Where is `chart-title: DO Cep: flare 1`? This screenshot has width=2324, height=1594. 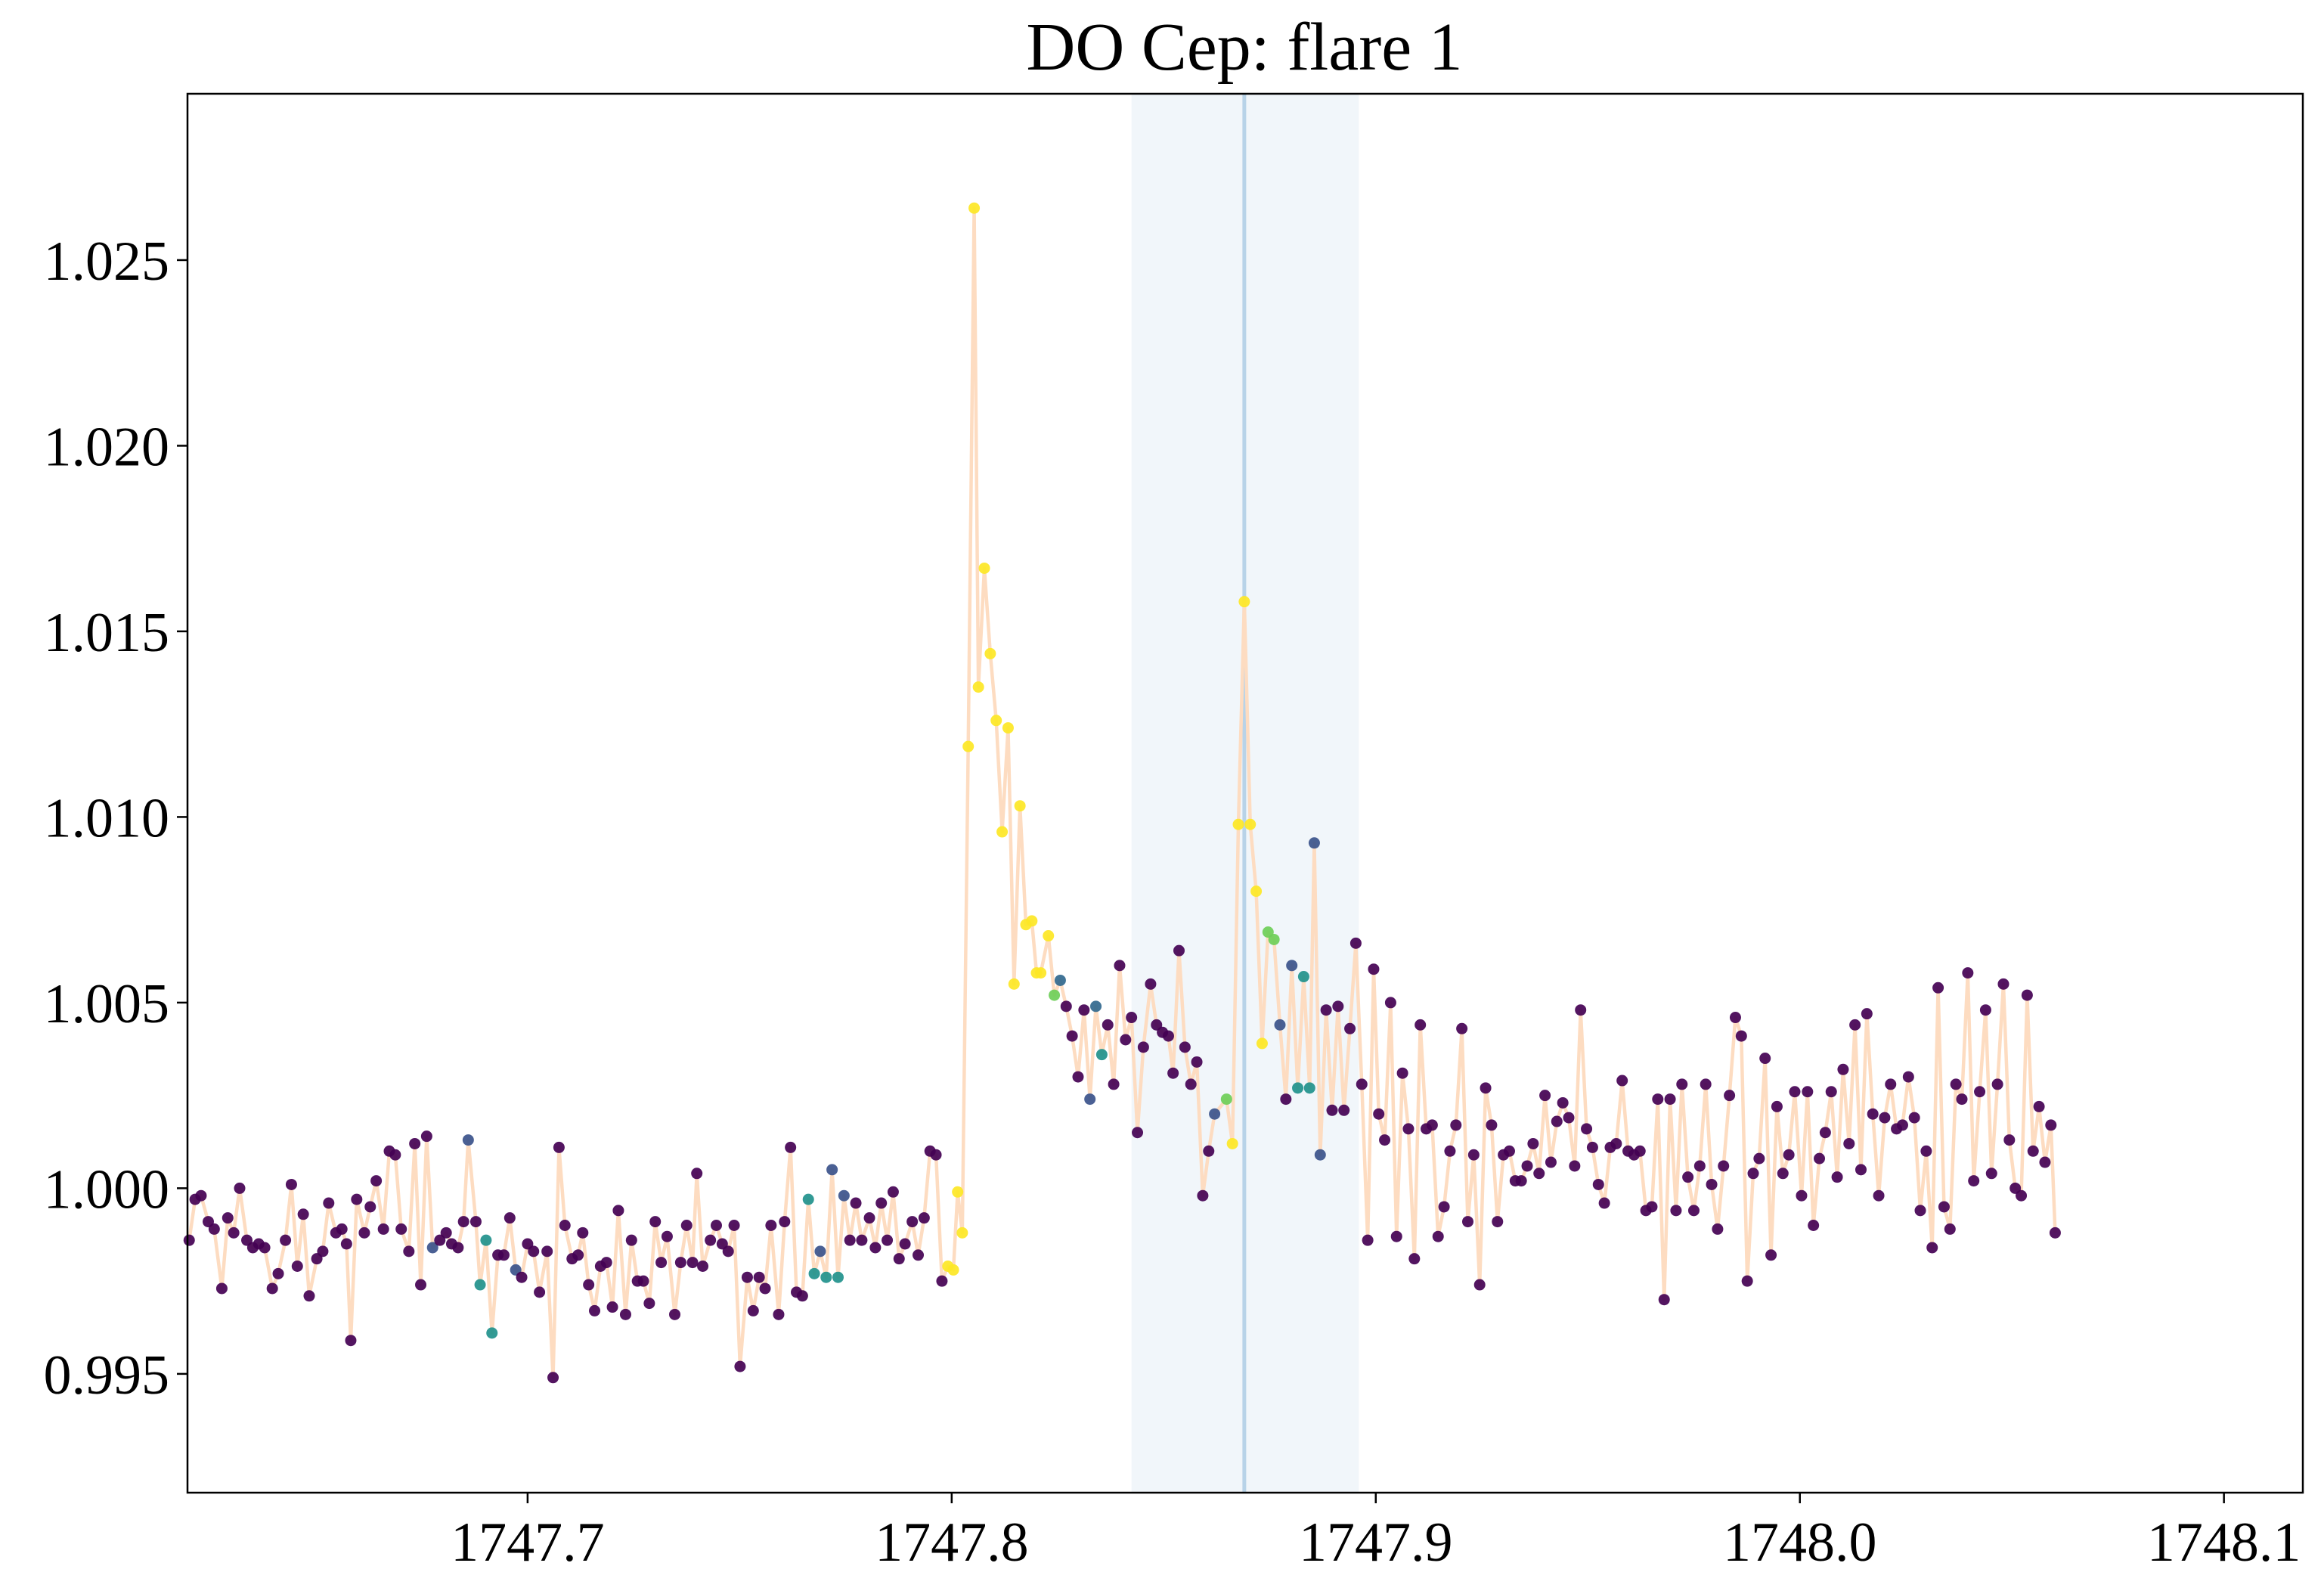
chart-title: DO Cep: flare 1 is located at coordinates (1244, 48).